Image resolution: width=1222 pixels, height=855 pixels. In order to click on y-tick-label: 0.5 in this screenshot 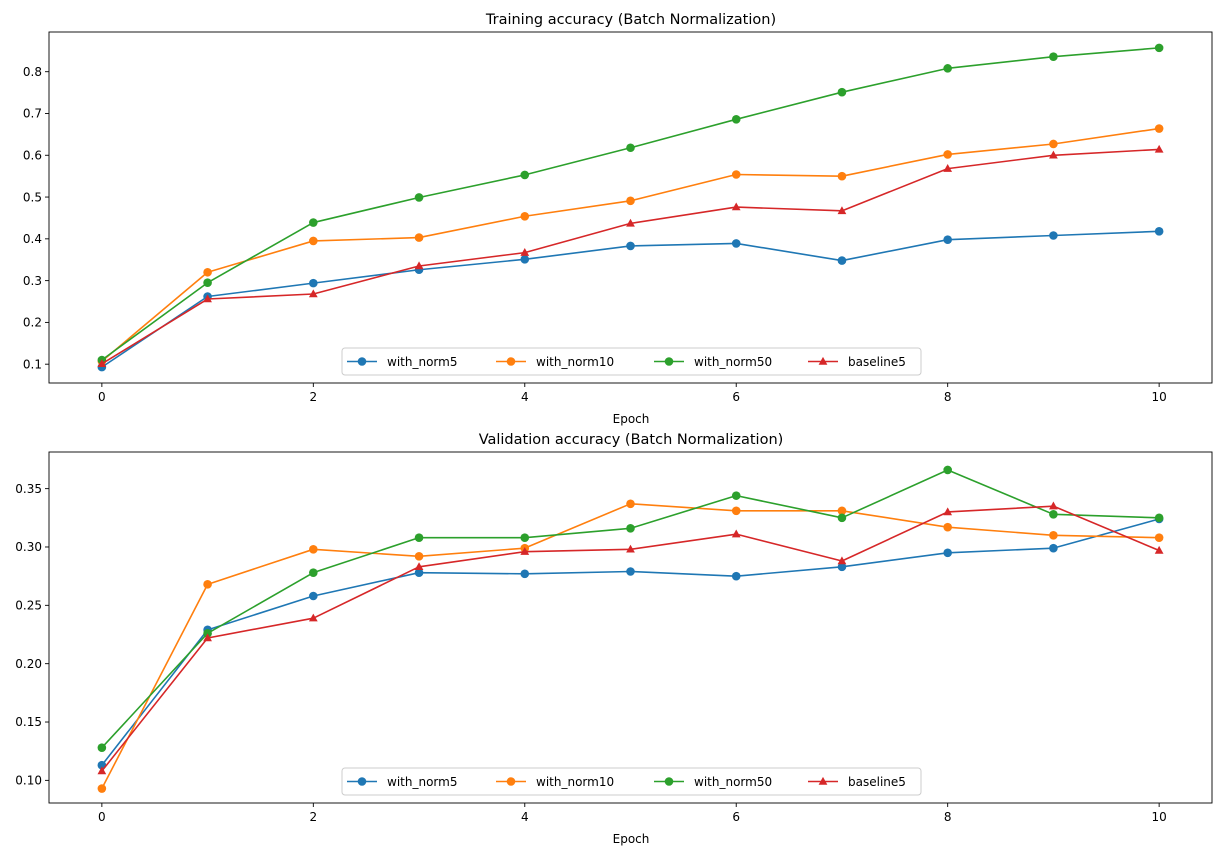, I will do `click(32, 197)`.